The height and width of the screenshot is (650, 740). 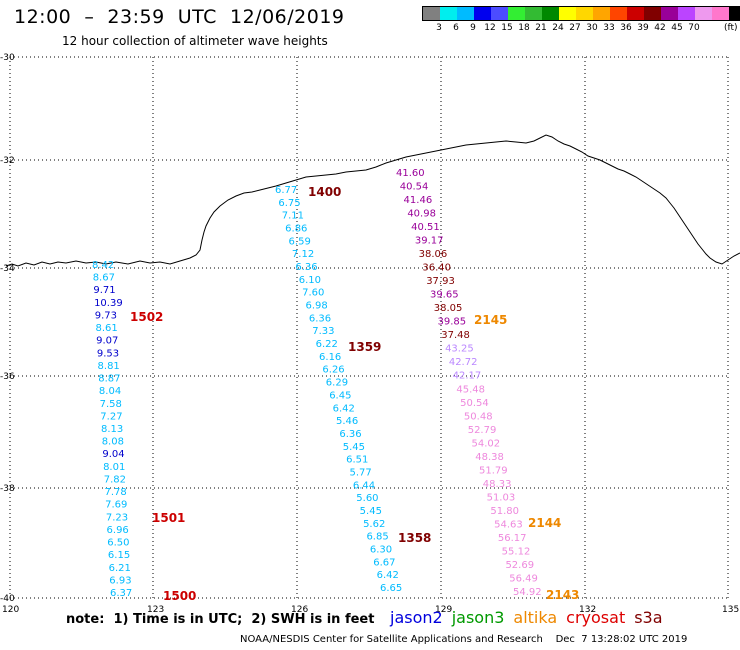 What do you see at coordinates (439, 28) in the screenshot?
I see `legend-tick-label: 3` at bounding box center [439, 28].